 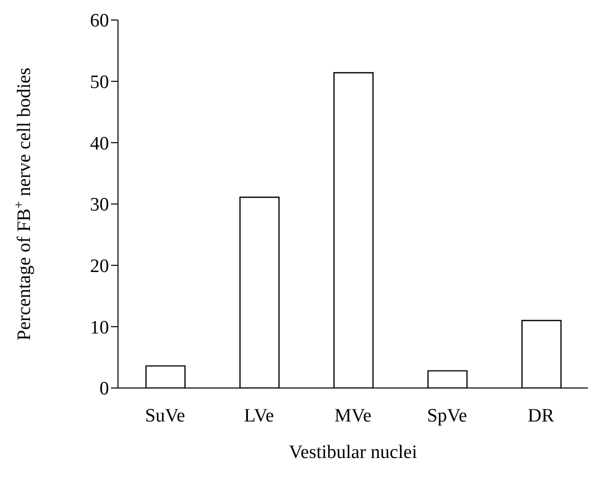 What do you see at coordinates (99, 83) in the screenshot?
I see `y-tick-label: 50` at bounding box center [99, 83].